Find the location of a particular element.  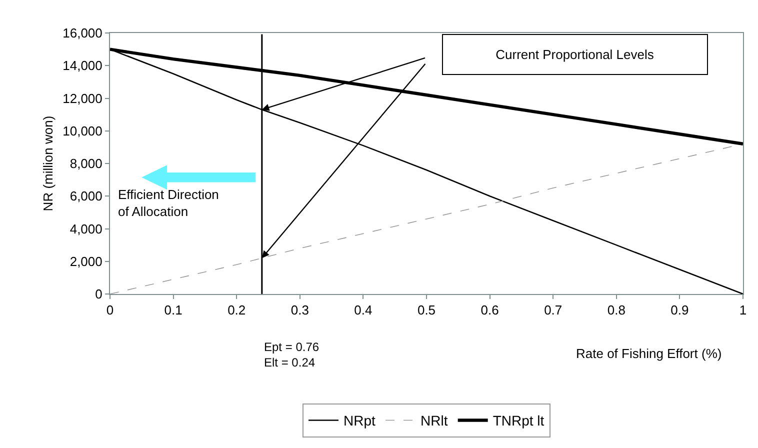

legend-label: TNRpt lt is located at coordinates (518, 420).